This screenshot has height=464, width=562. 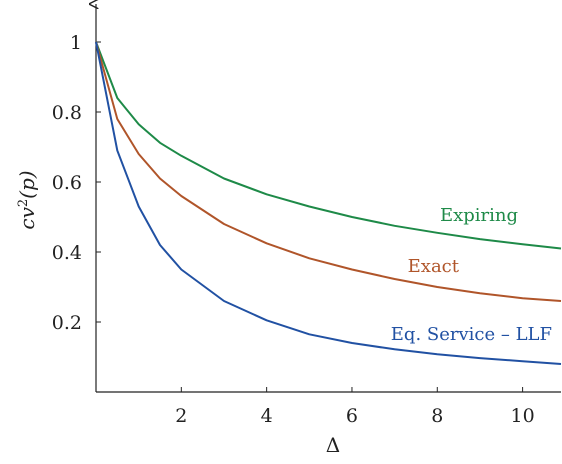 I want to click on y-tick-label: 0.2, so click(x=67, y=323).